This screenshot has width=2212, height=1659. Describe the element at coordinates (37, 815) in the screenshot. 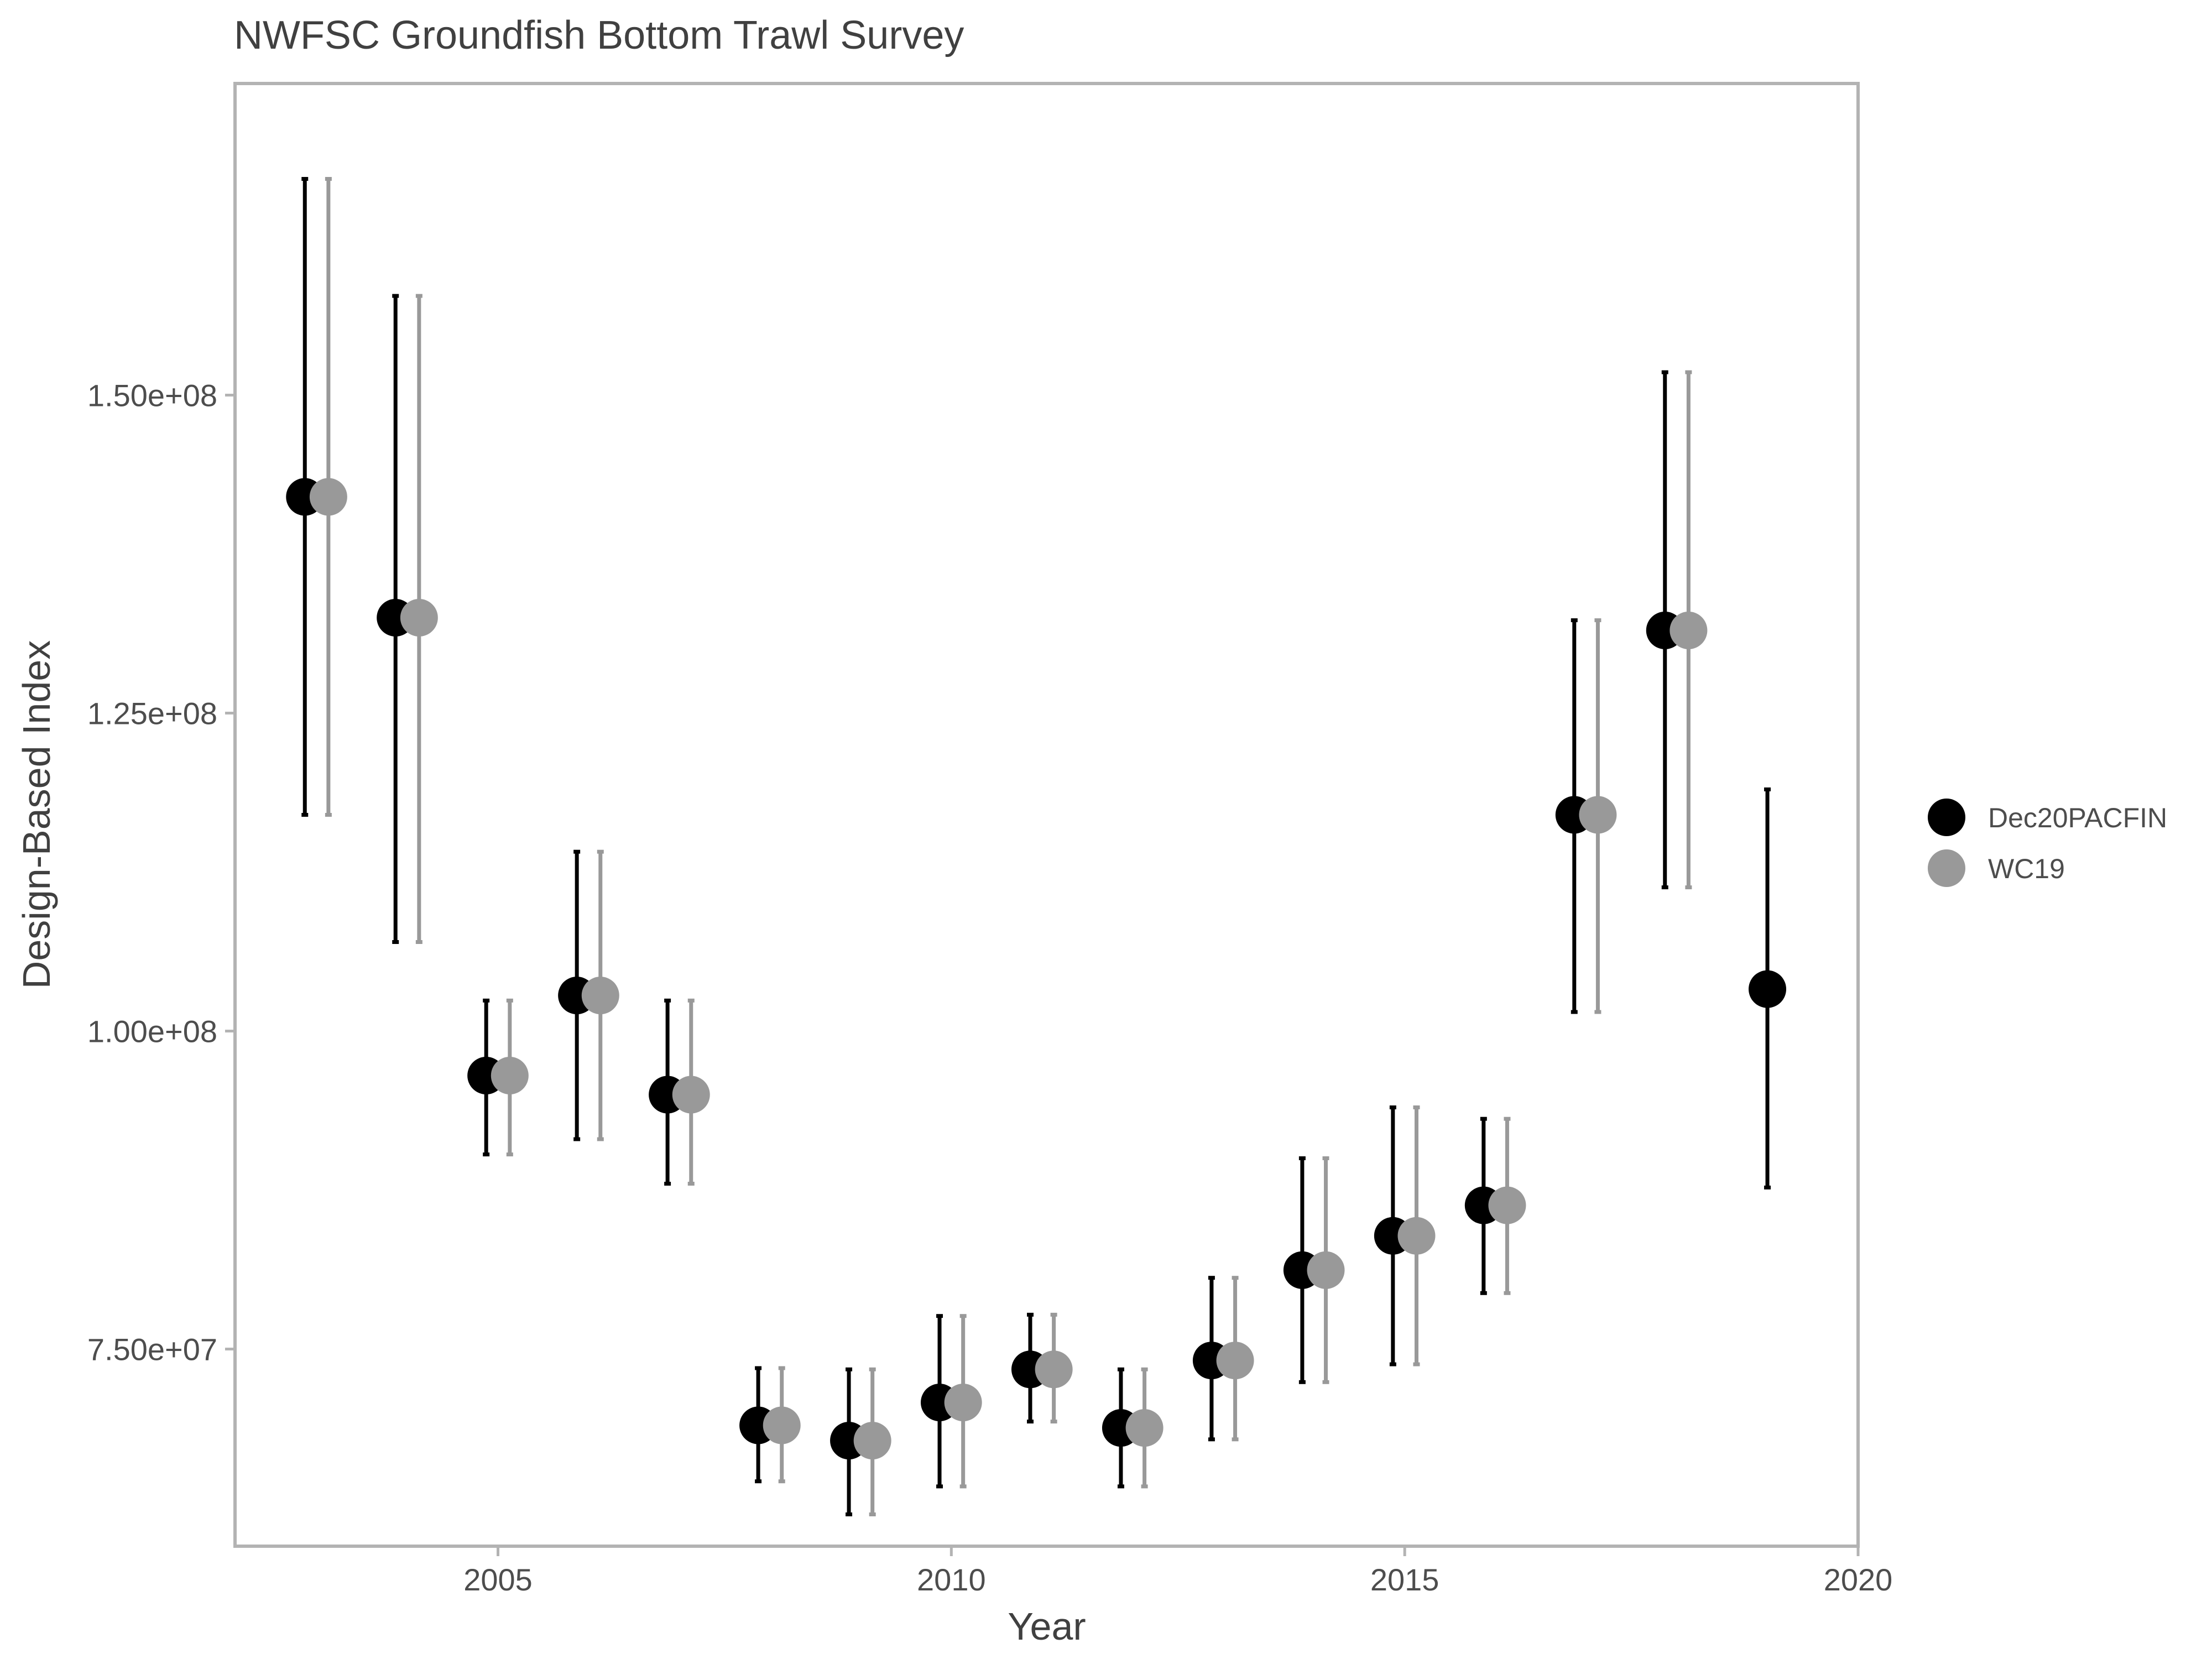

I see `y-axis-label: Design-Based Index` at that location.